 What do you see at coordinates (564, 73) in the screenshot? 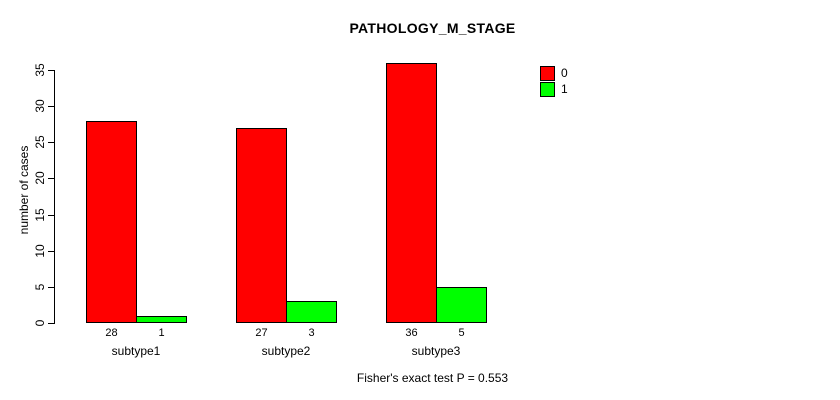
I see `legend-label: 0` at bounding box center [564, 73].